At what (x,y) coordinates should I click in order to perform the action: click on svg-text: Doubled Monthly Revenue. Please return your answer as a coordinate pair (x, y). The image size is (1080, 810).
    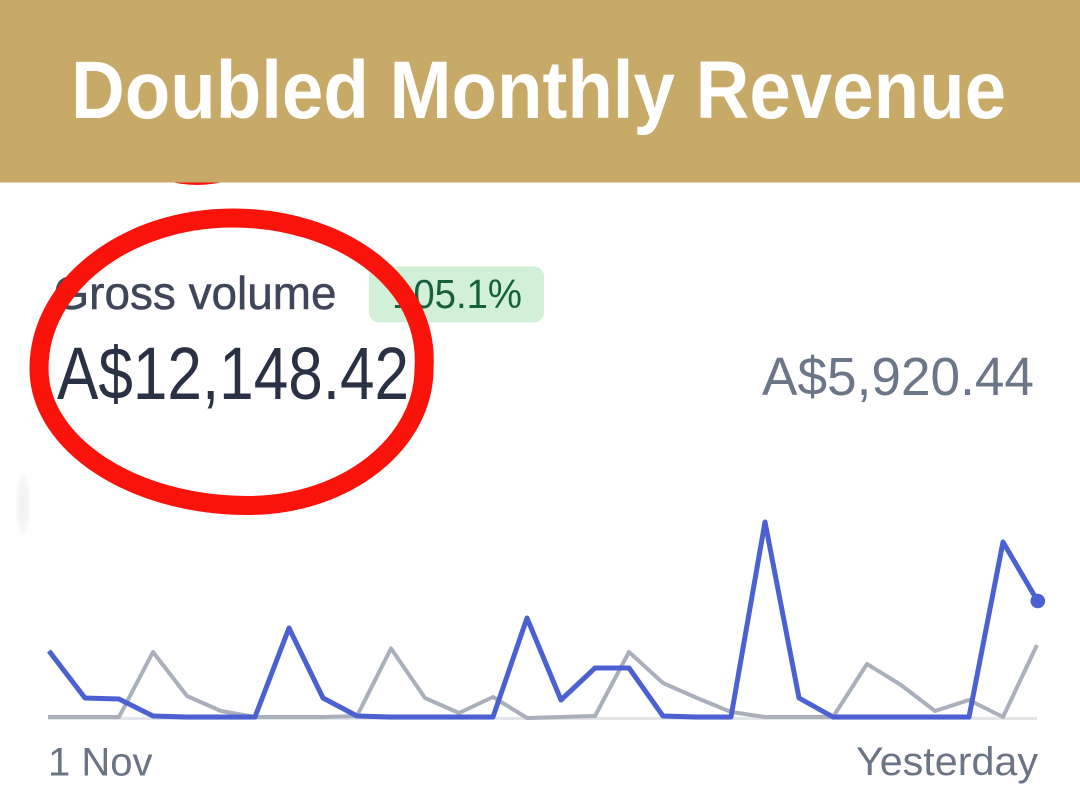
    Looking at the image, I should click on (538, 90).